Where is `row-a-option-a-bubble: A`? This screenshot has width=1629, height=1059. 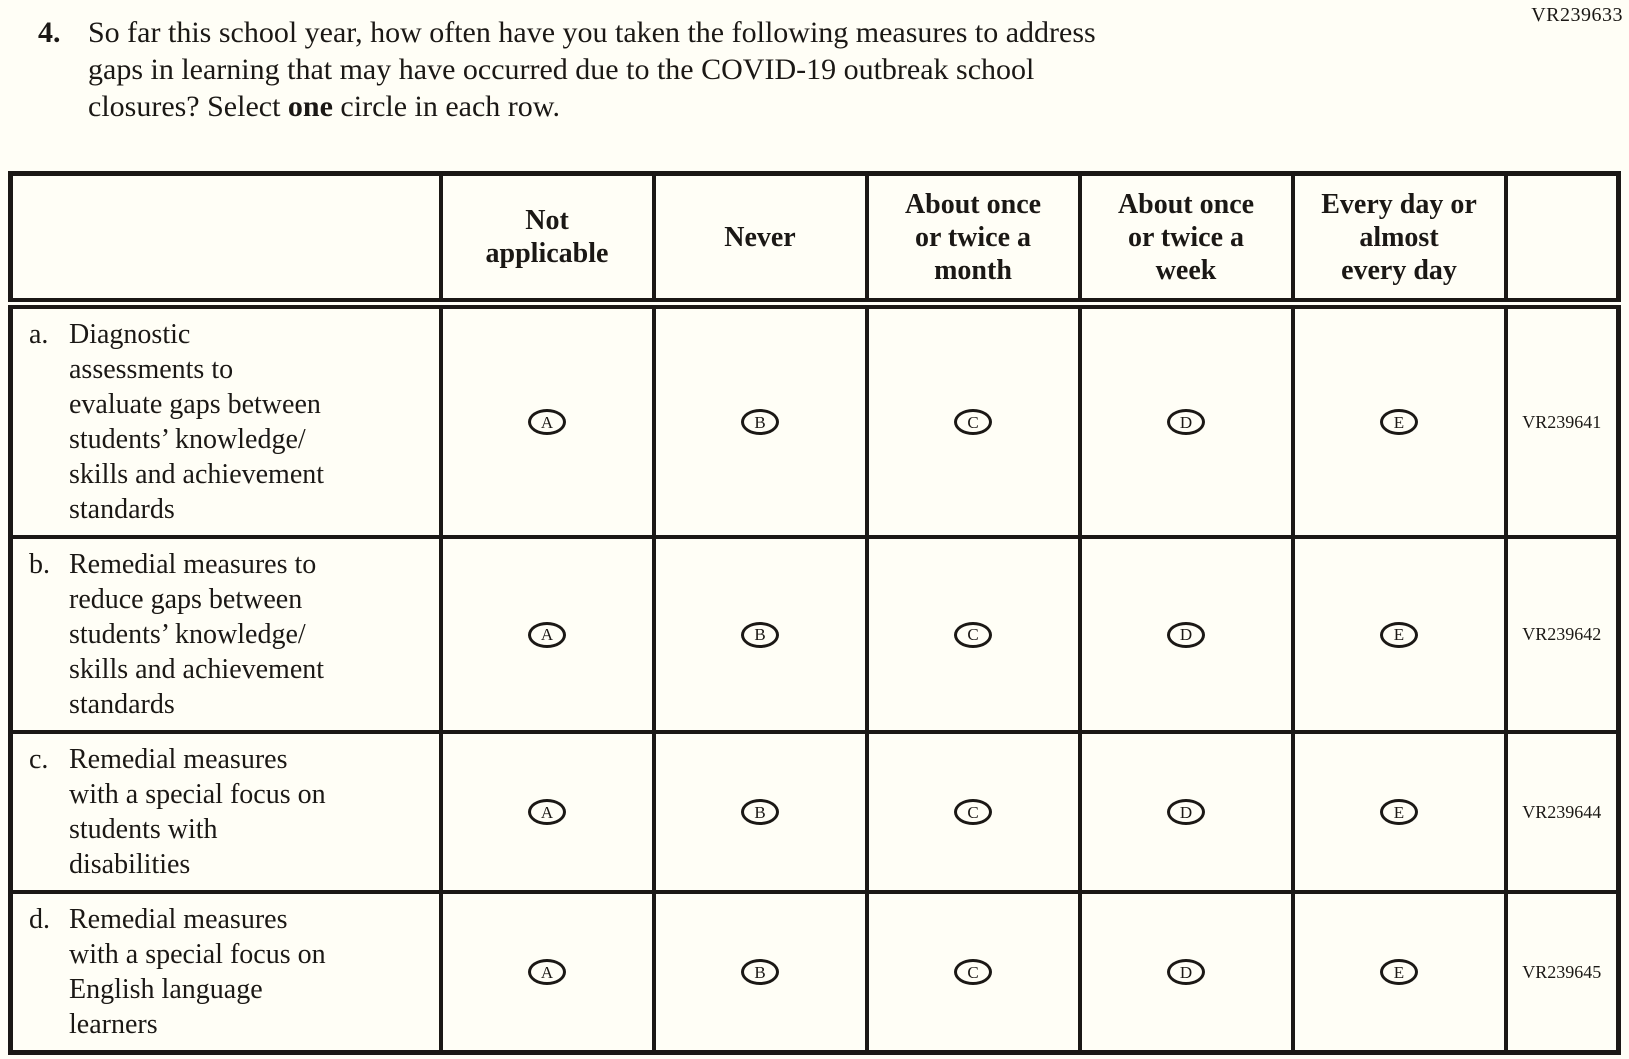 row-a-option-a-bubble: A is located at coordinates (547, 422).